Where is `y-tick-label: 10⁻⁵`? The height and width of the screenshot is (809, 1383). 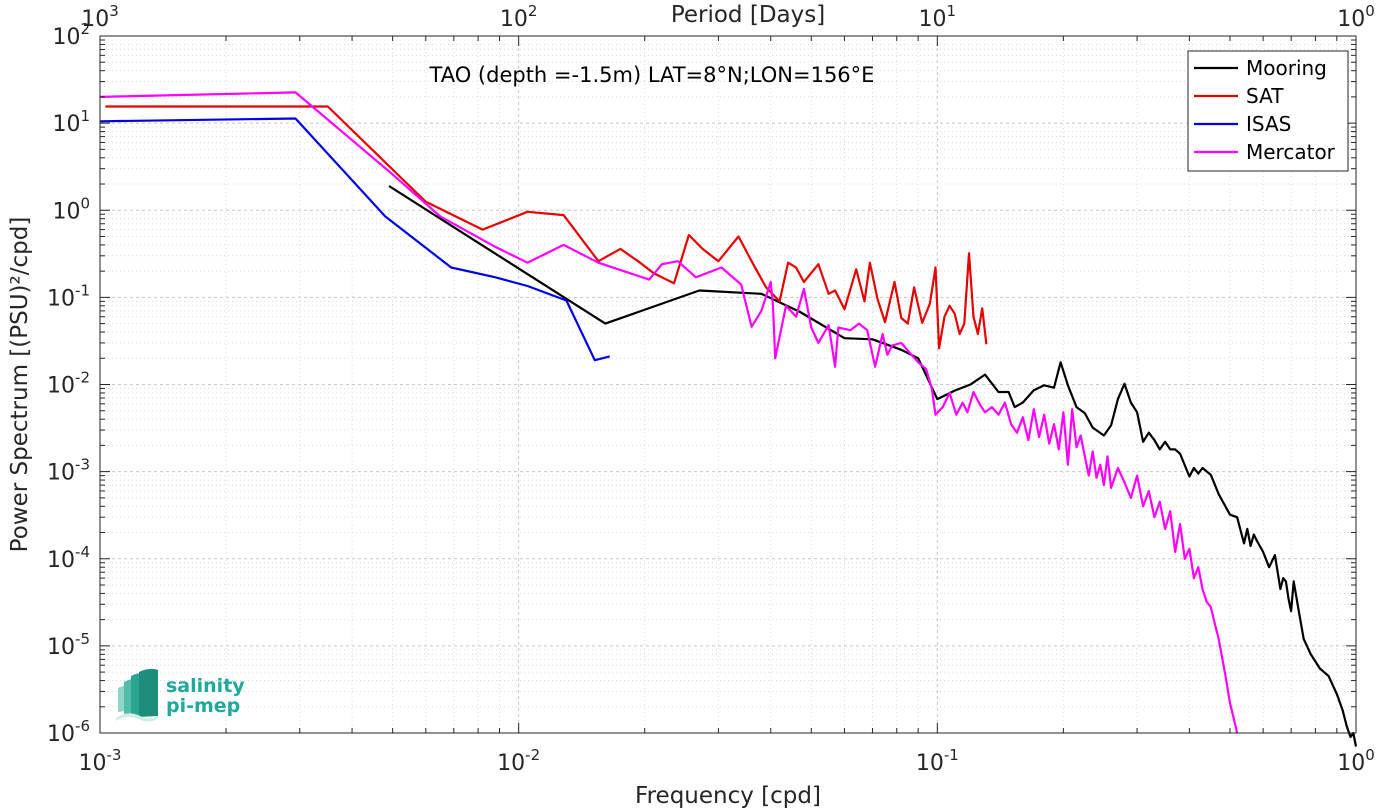
y-tick-label: 10⁻⁵ is located at coordinates (68, 645).